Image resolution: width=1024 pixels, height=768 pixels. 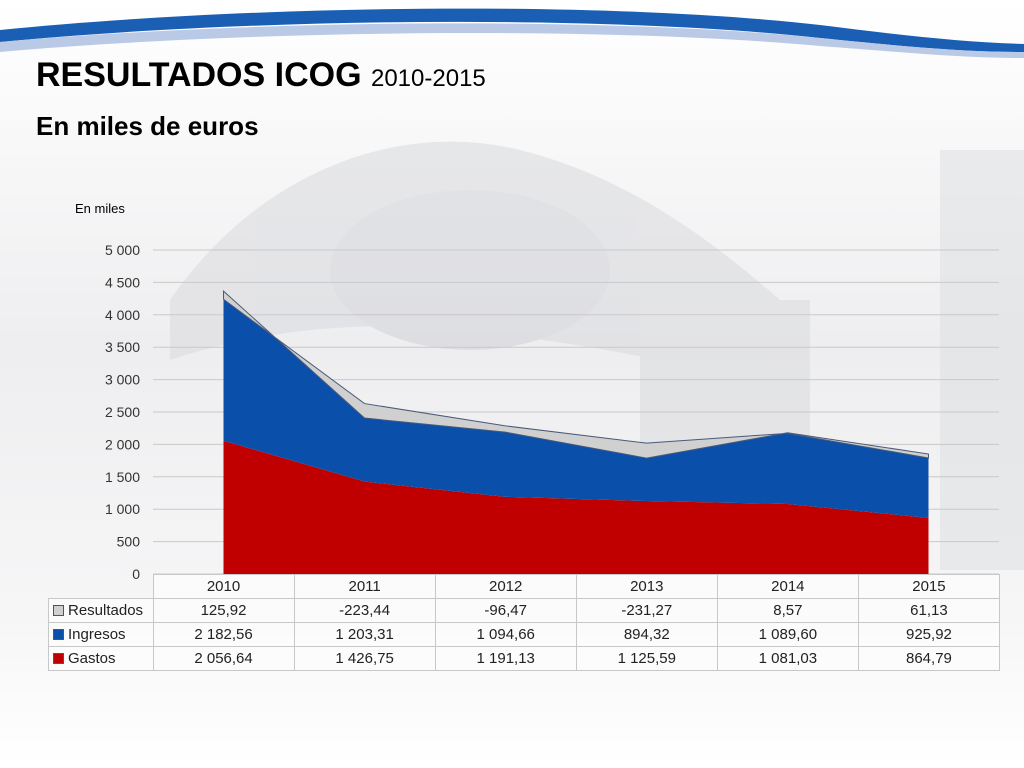 What do you see at coordinates (147, 126) in the screenshot?
I see `slide-subtitle: En miles de euros` at bounding box center [147, 126].